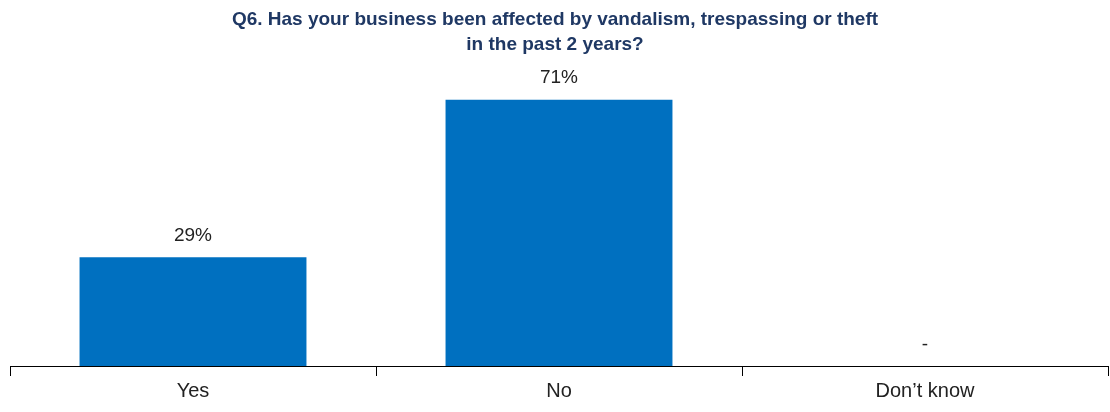 This screenshot has height=412, width=1110. I want to click on x-tick-label: Don’t know, so click(925, 389).